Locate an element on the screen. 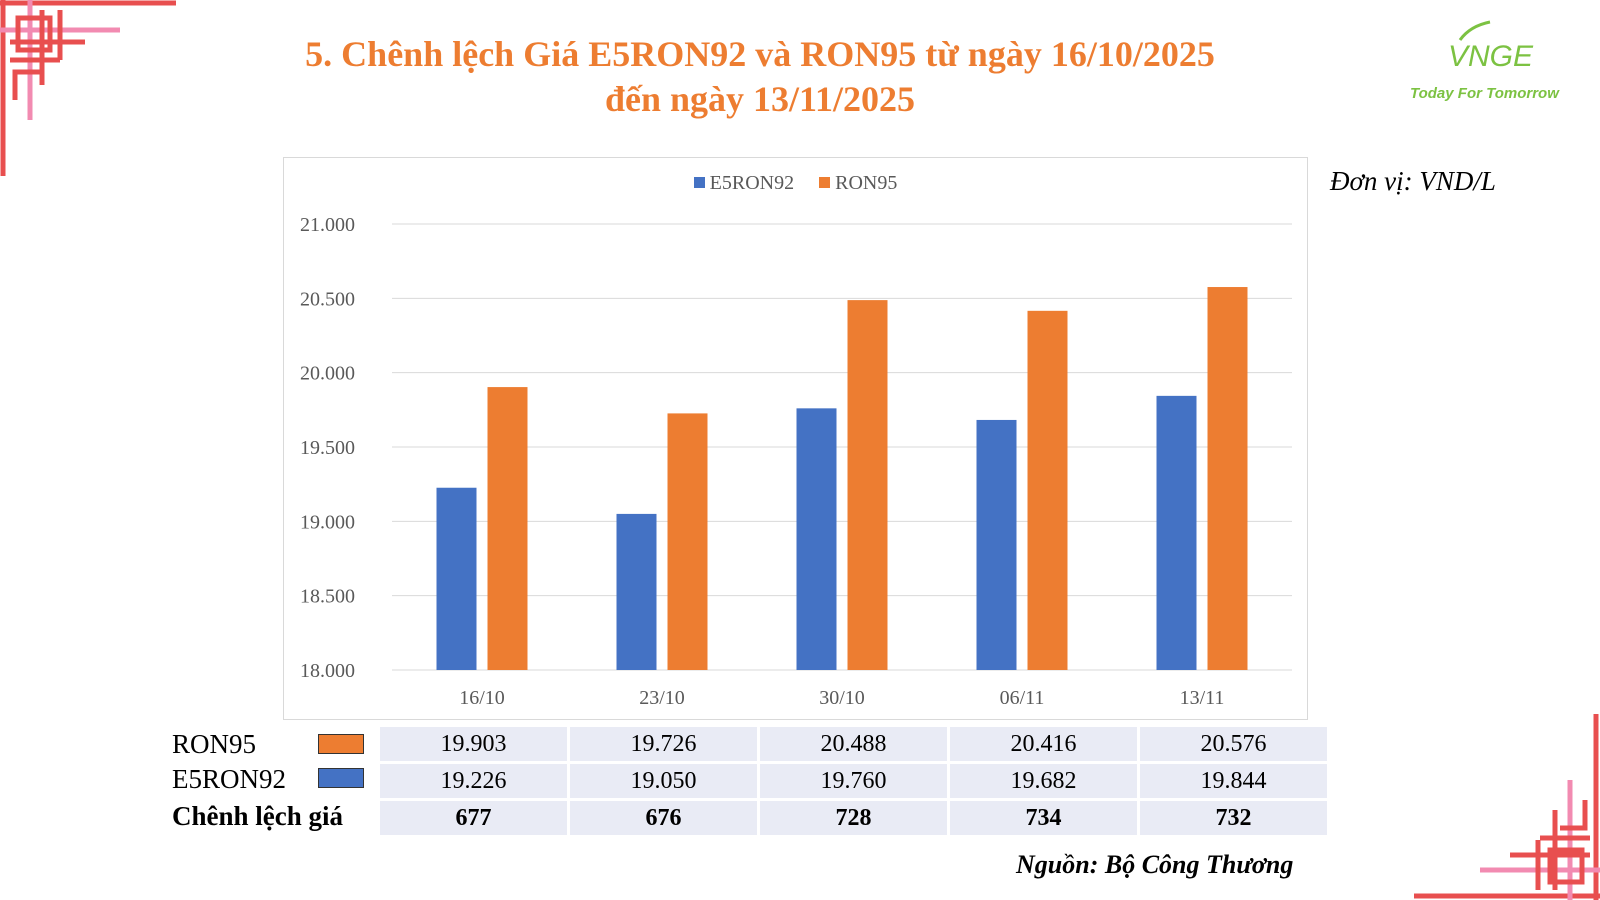 Image resolution: width=1600 pixels, height=900 pixels. legend-item-e5ron92: E5RON92 is located at coordinates (744, 183).